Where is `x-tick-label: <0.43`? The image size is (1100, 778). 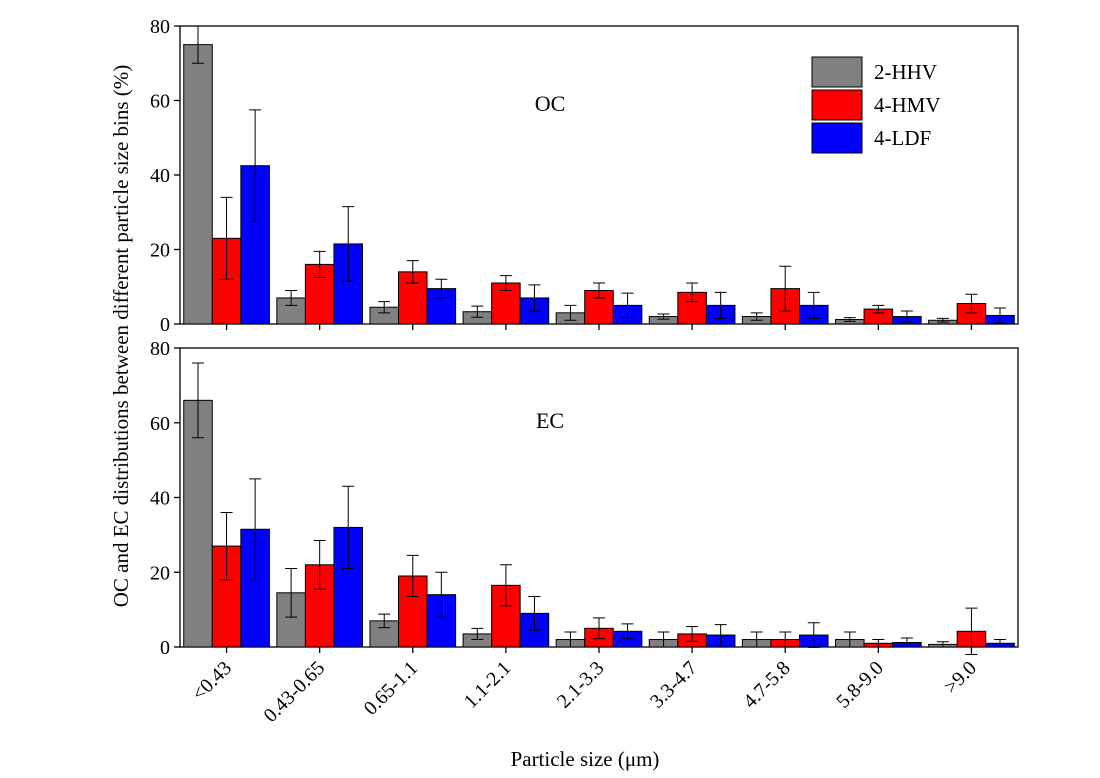
x-tick-label: <0.43 is located at coordinates (212, 681).